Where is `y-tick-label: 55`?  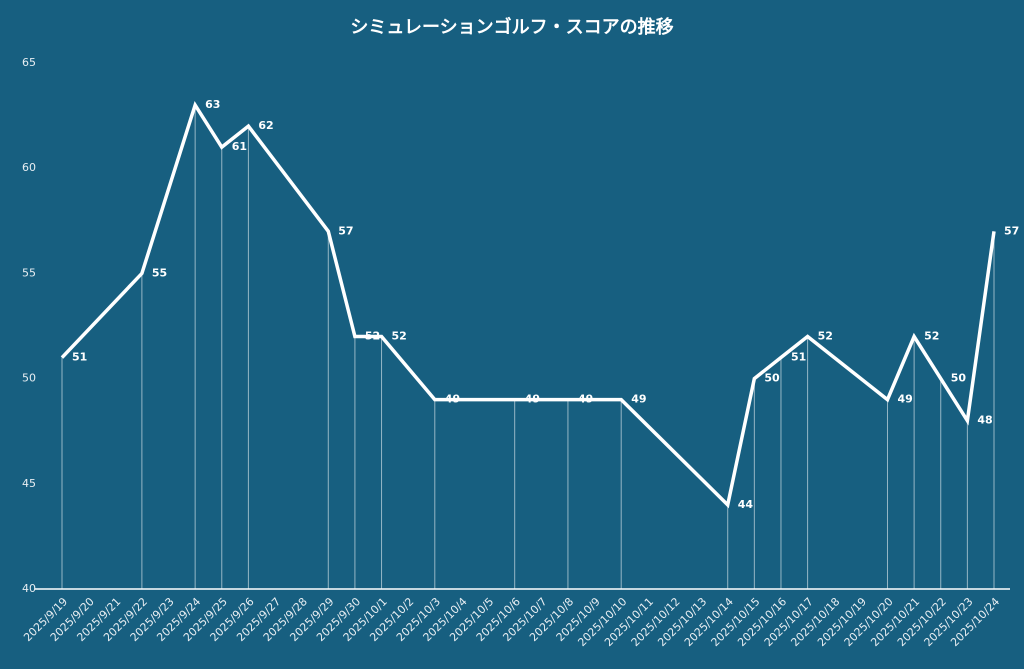
y-tick-label: 55 is located at coordinates (29, 272).